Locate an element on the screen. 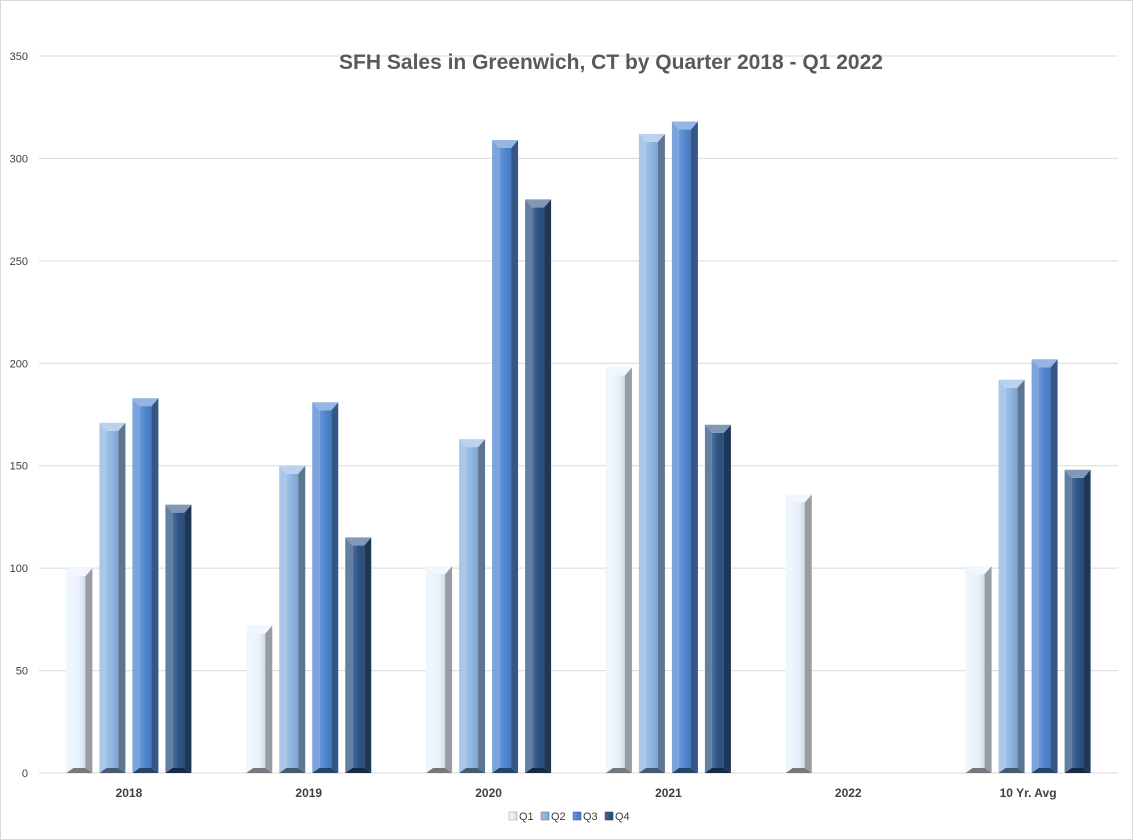 The image size is (1133, 840). bar-2020-q2 is located at coordinates (472, 606).